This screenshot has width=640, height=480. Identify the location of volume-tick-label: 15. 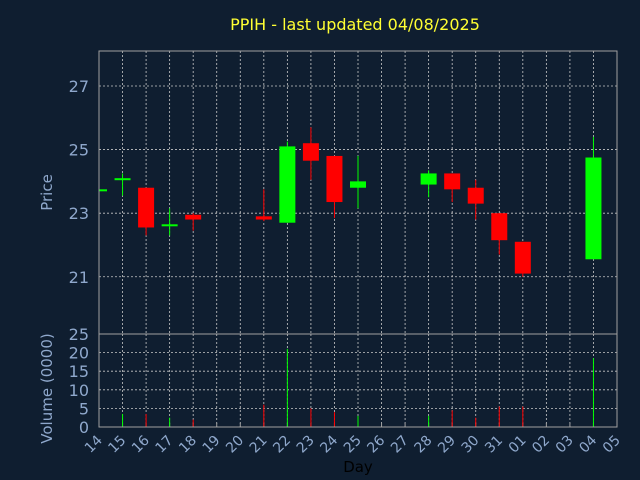
(79, 371).